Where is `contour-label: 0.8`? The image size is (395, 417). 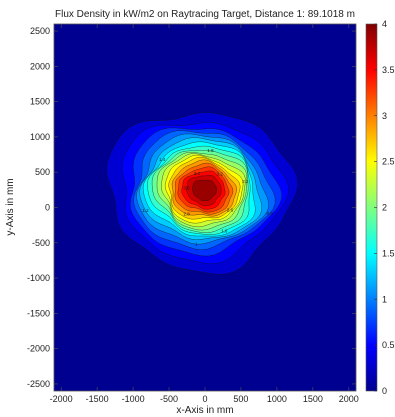
contour-label: 0.8 is located at coordinates (270, 213).